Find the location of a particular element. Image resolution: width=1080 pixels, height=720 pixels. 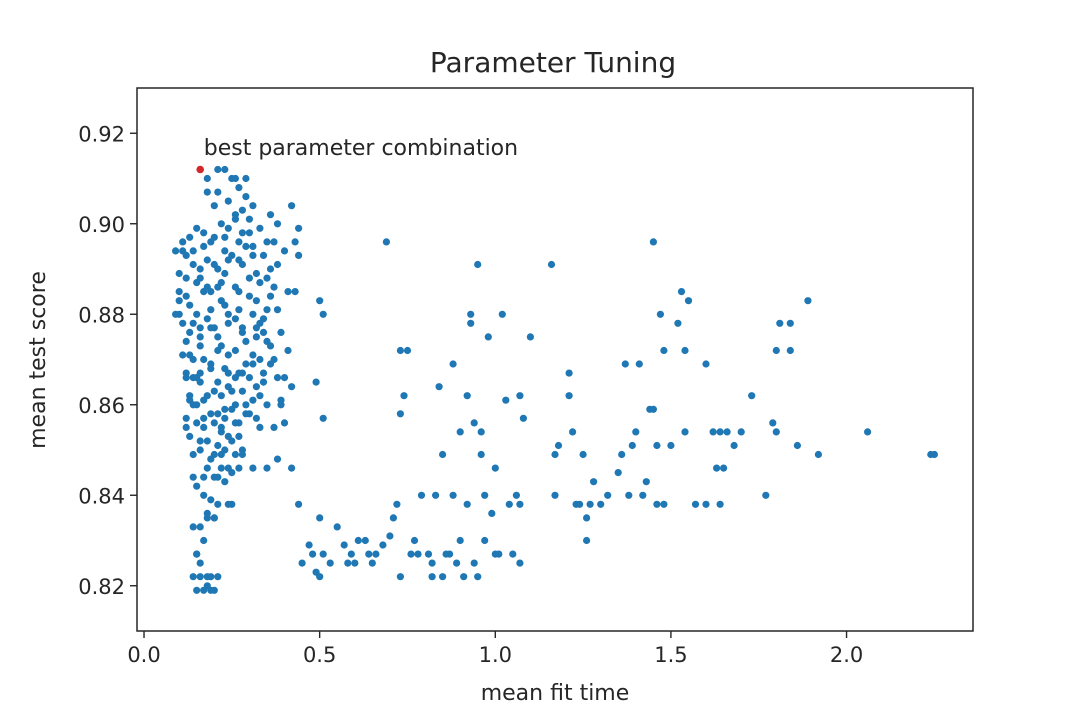

x-tick-label: 0.5 is located at coordinates (319, 655).